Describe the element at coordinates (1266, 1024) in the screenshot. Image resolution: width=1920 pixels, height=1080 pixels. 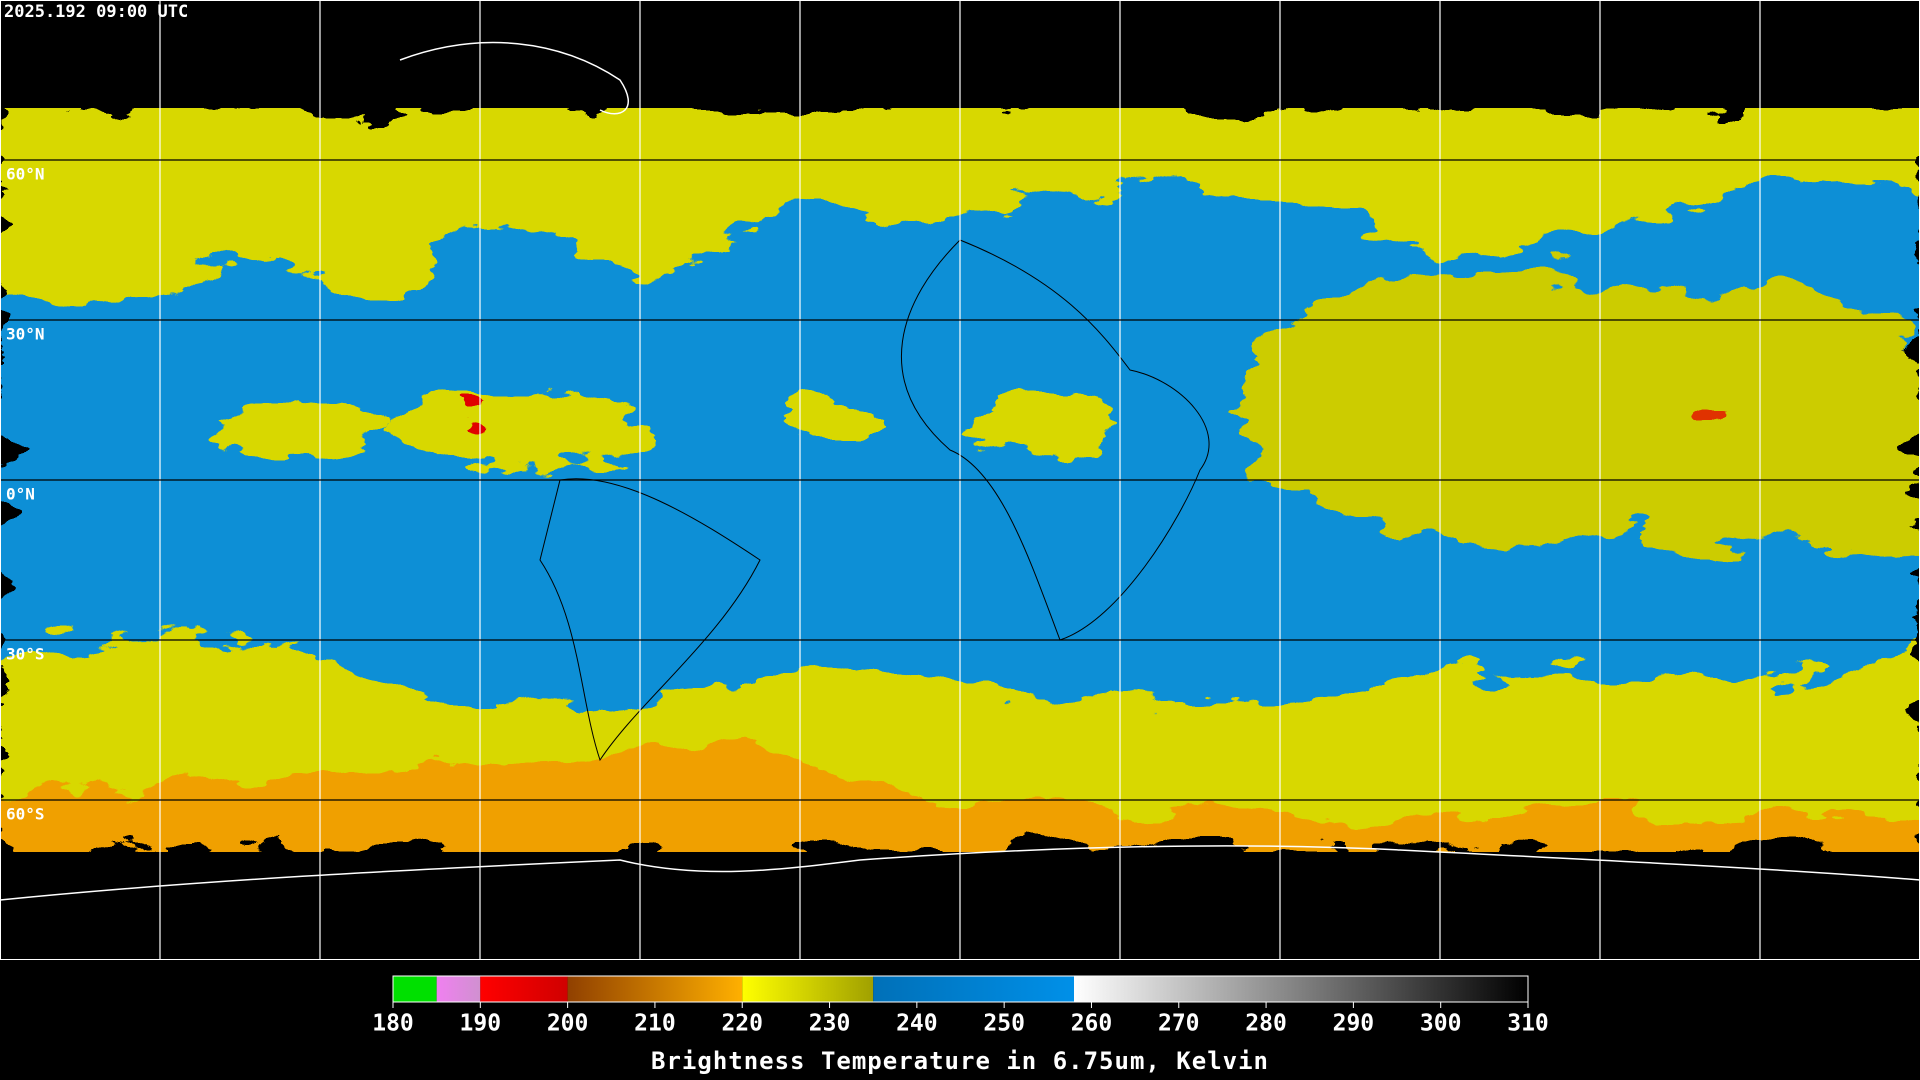
I see `colorbar-tick-label: 280` at that location.